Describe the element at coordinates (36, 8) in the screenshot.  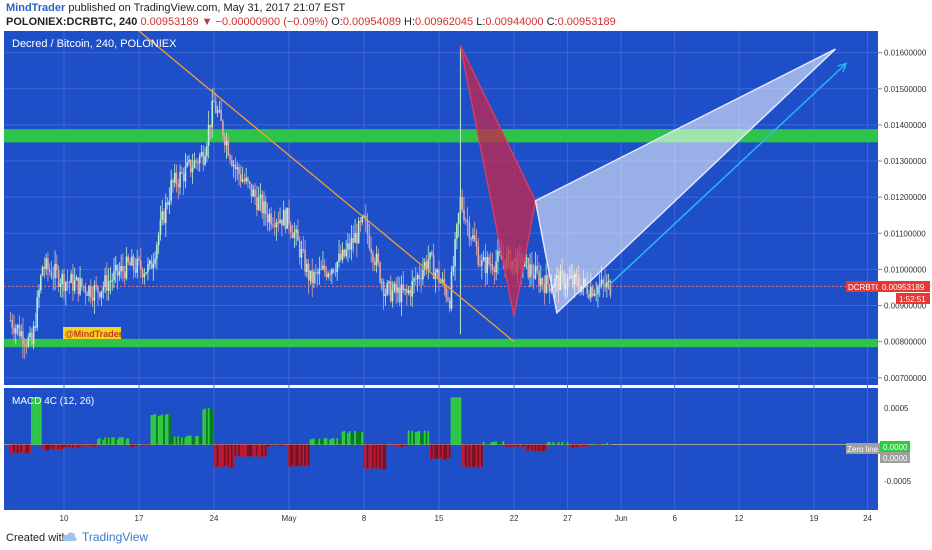
I see `author-link: MindTrader` at that location.